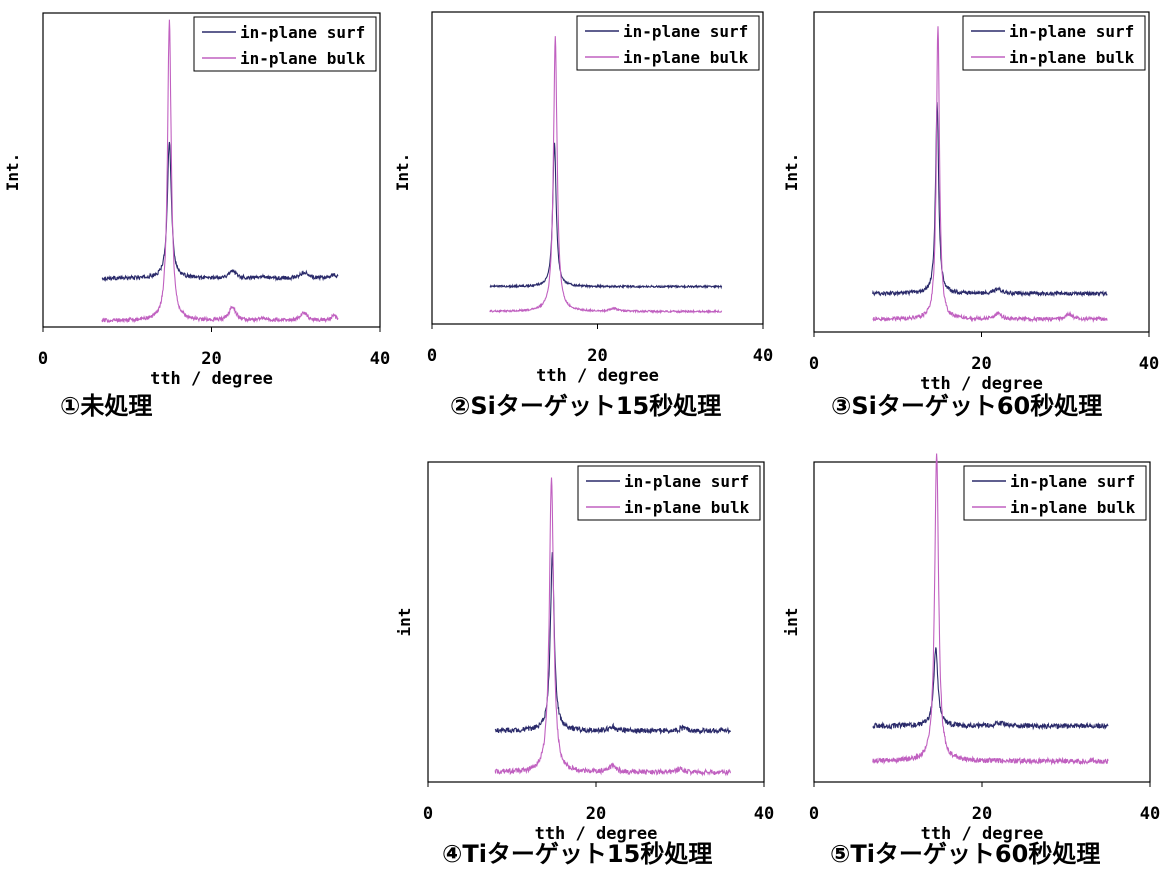 The width and height of the screenshot is (1167, 882). Describe the element at coordinates (585, 406) in the screenshot. I see `chart-caption: ②Siターゲット15秒処理` at that location.